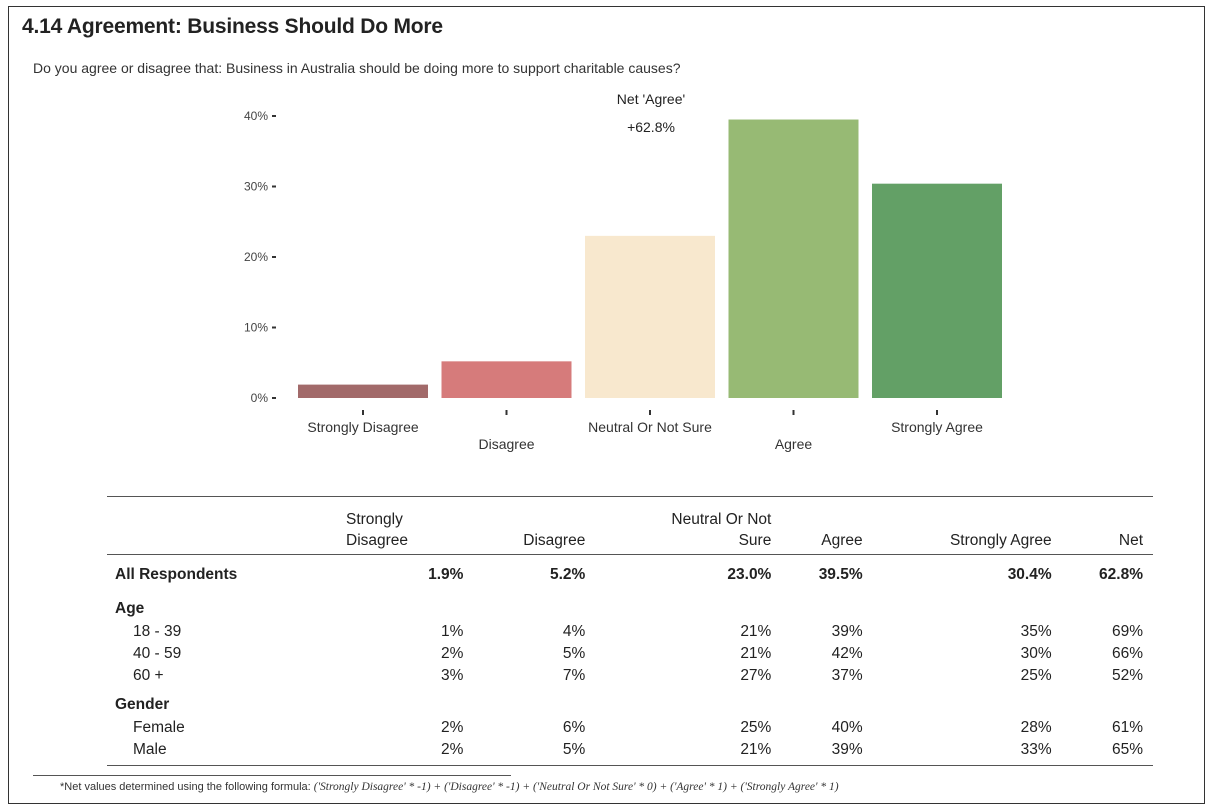  What do you see at coordinates (176, 574) in the screenshot?
I see `row-label: All Respondents` at bounding box center [176, 574].